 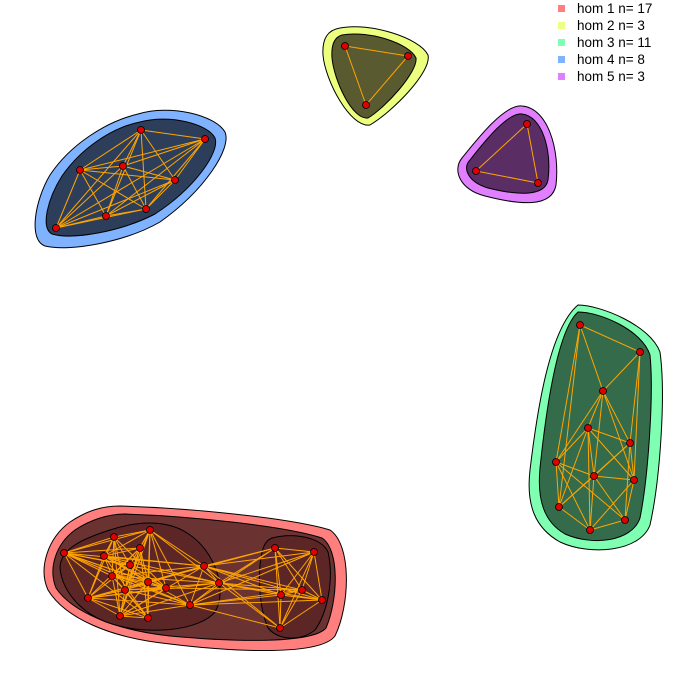 What do you see at coordinates (611, 25) in the screenshot?
I see `legend-label: hom 2 n= 3` at bounding box center [611, 25].